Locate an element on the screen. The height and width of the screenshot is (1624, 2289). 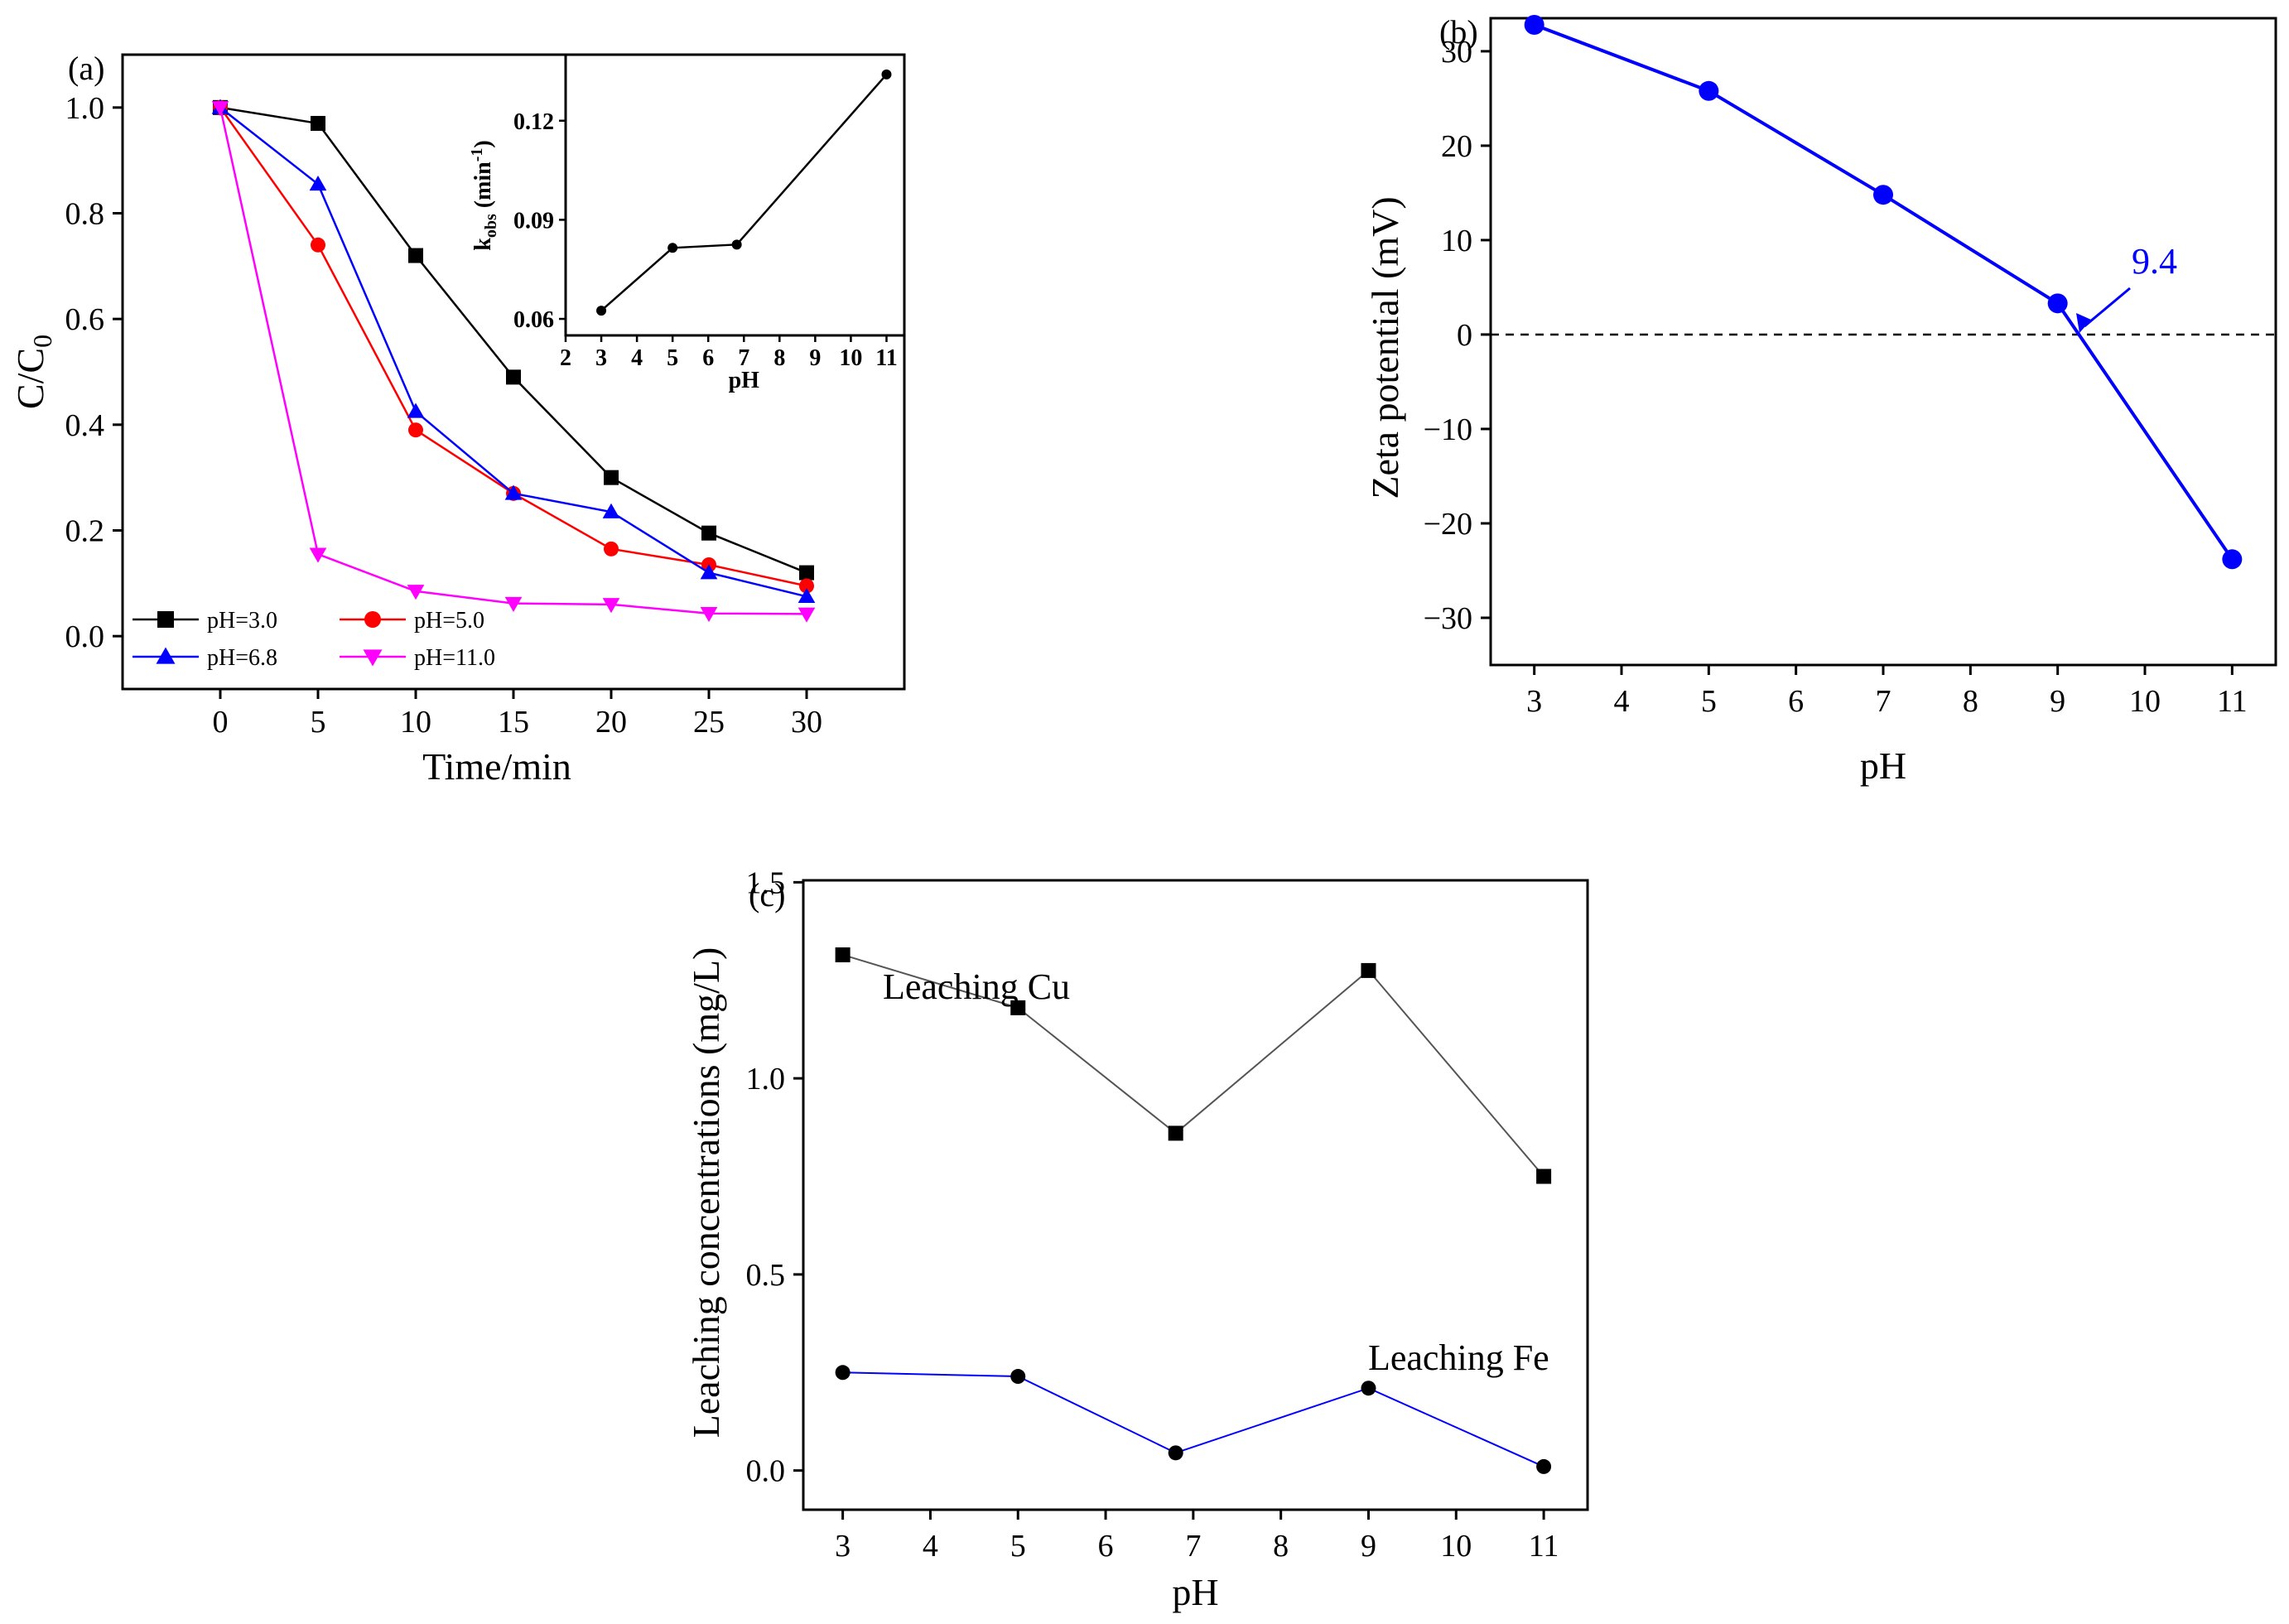
x-tick-label: 7 is located at coordinates (1193, 1547).